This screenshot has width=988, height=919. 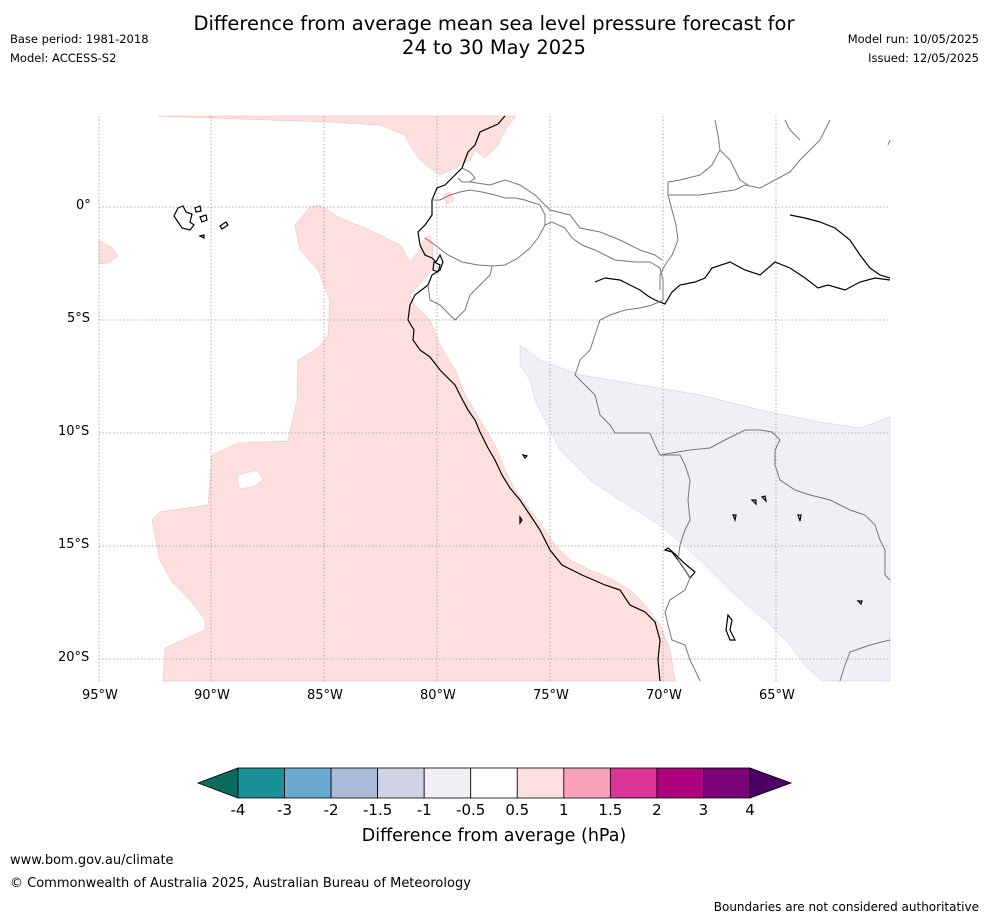 What do you see at coordinates (777, 695) in the screenshot?
I see `lon-label-65w: 65°W` at bounding box center [777, 695].